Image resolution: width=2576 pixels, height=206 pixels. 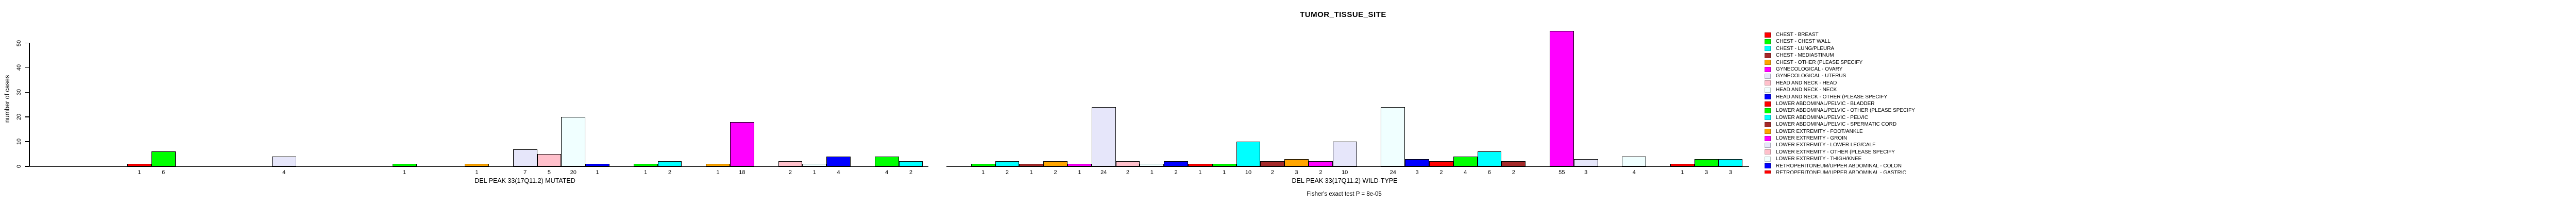 What do you see at coordinates (1820, 131) in the screenshot?
I see `legend-label: LOWER EXTREMITY - FOOT/ANKLE` at bounding box center [1820, 131].